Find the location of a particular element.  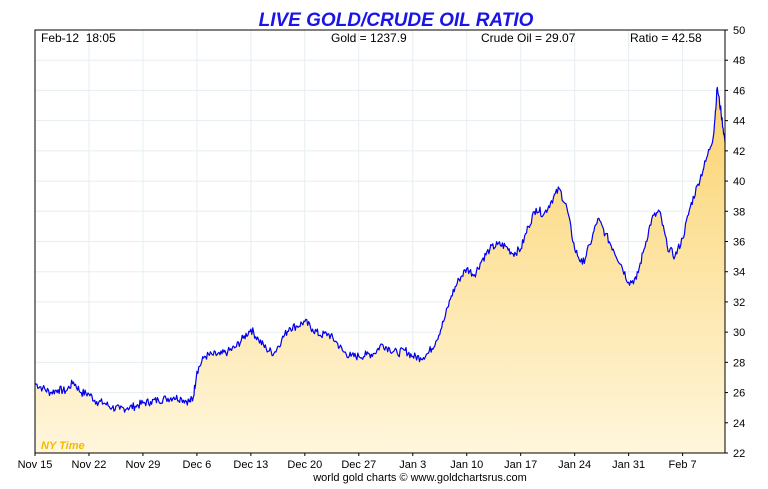

y-tick-label-5: 32 is located at coordinates (739, 303).